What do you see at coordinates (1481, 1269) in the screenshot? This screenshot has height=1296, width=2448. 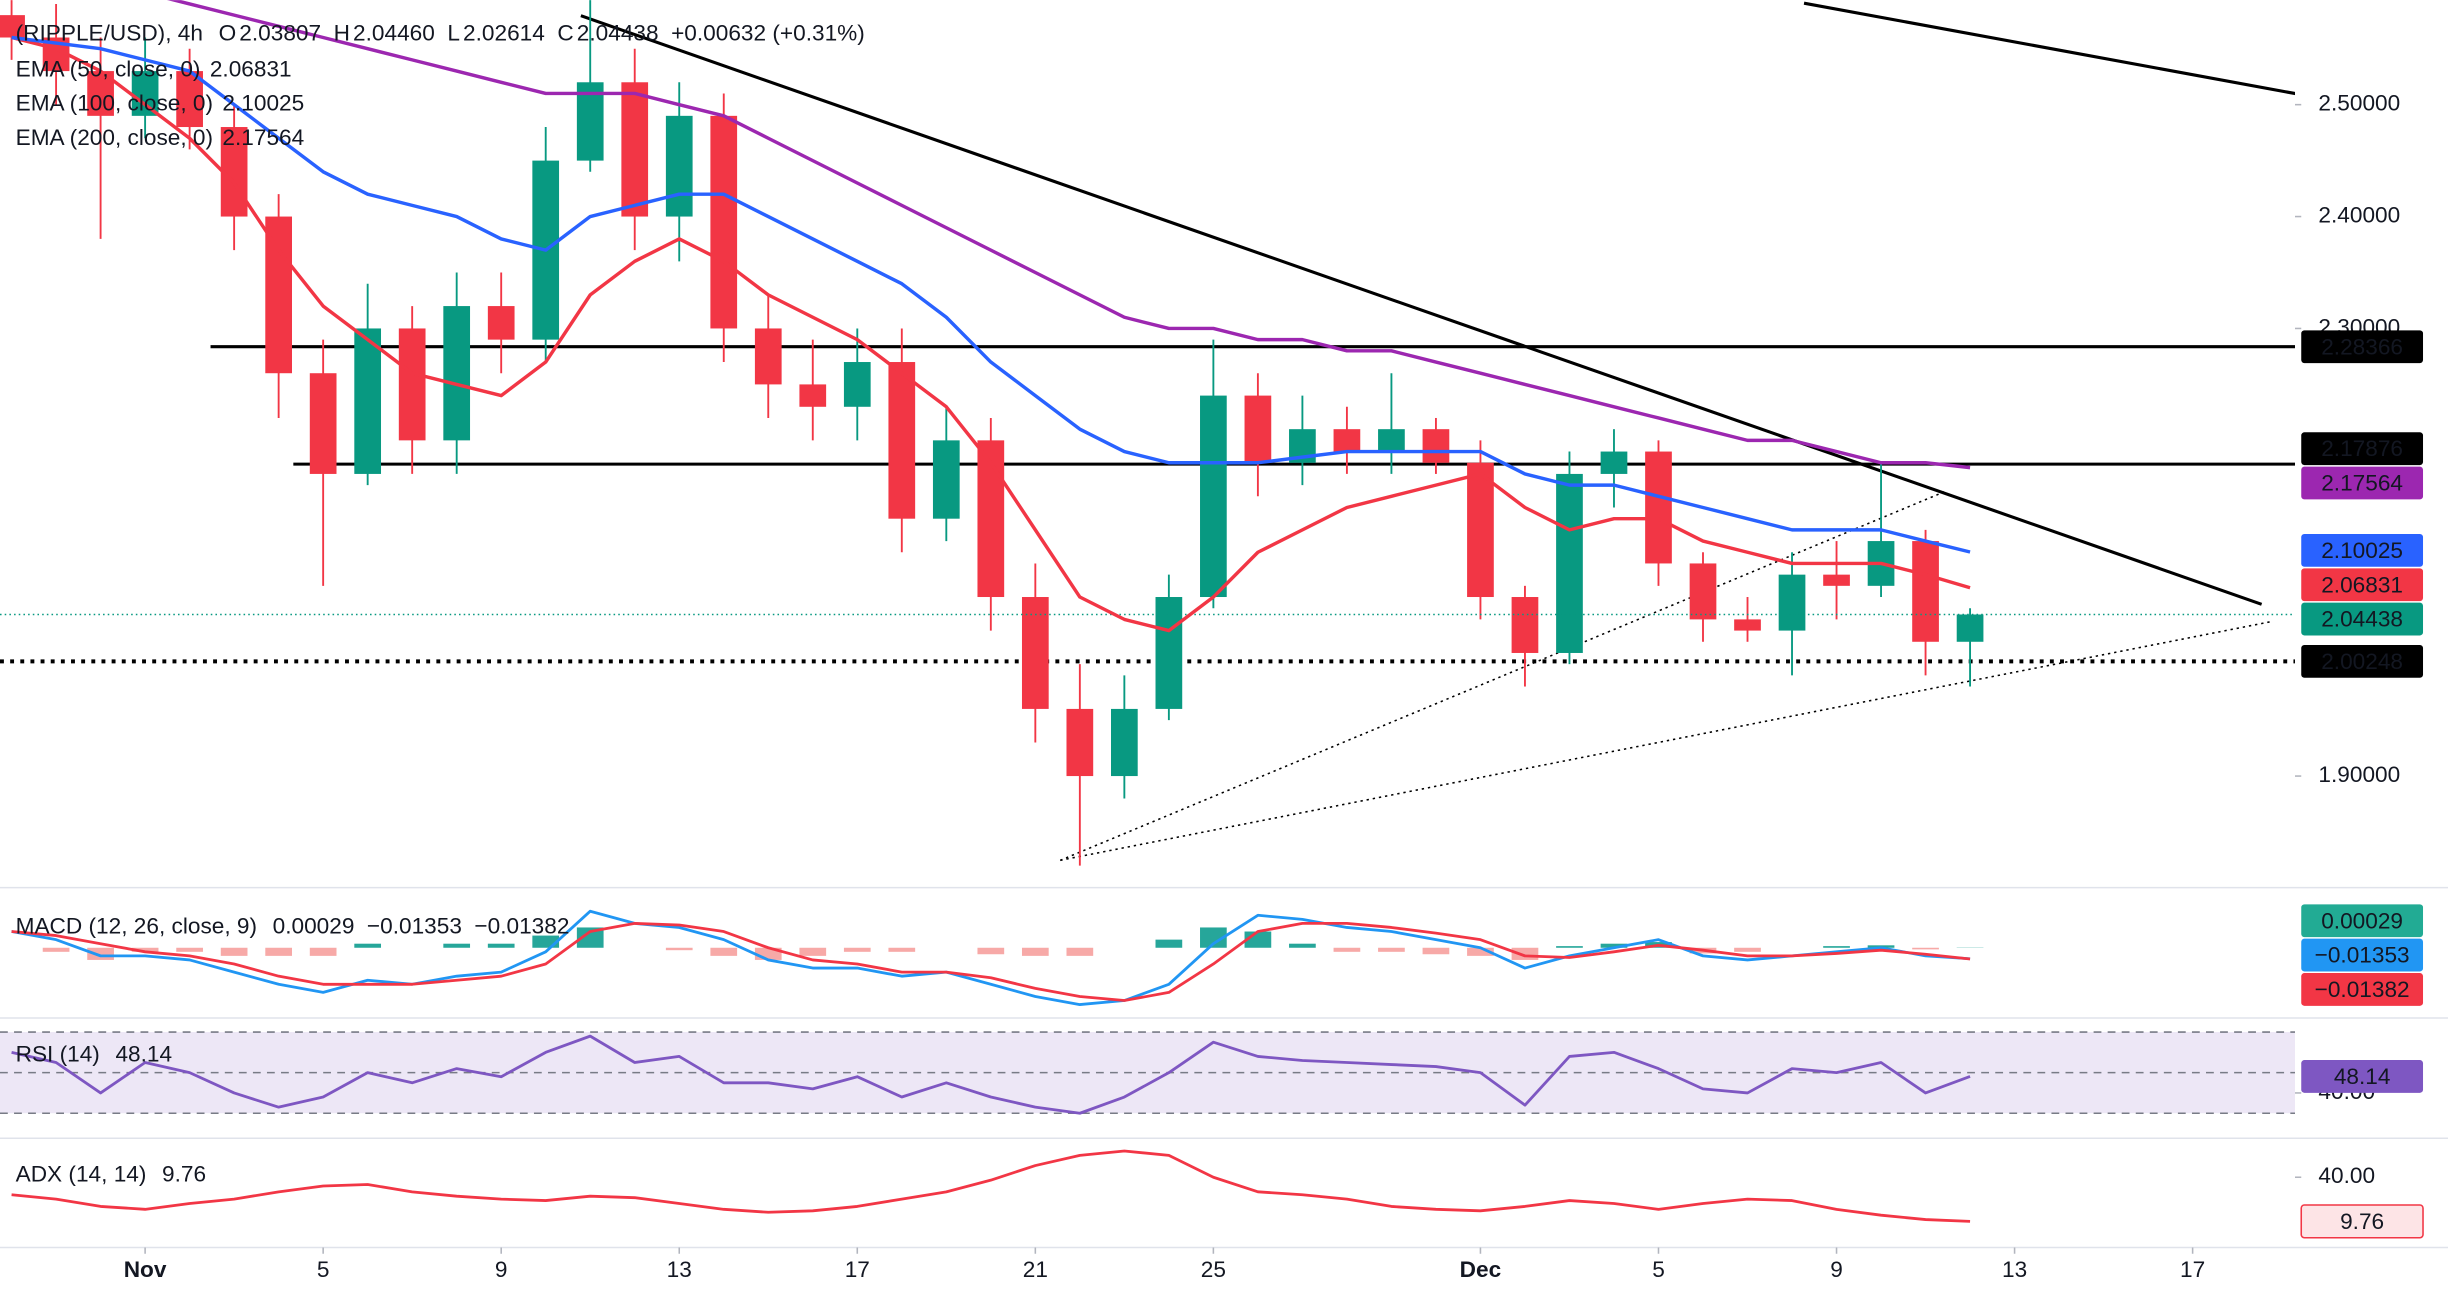 I see `x-tick-label: Dec` at bounding box center [1481, 1269].